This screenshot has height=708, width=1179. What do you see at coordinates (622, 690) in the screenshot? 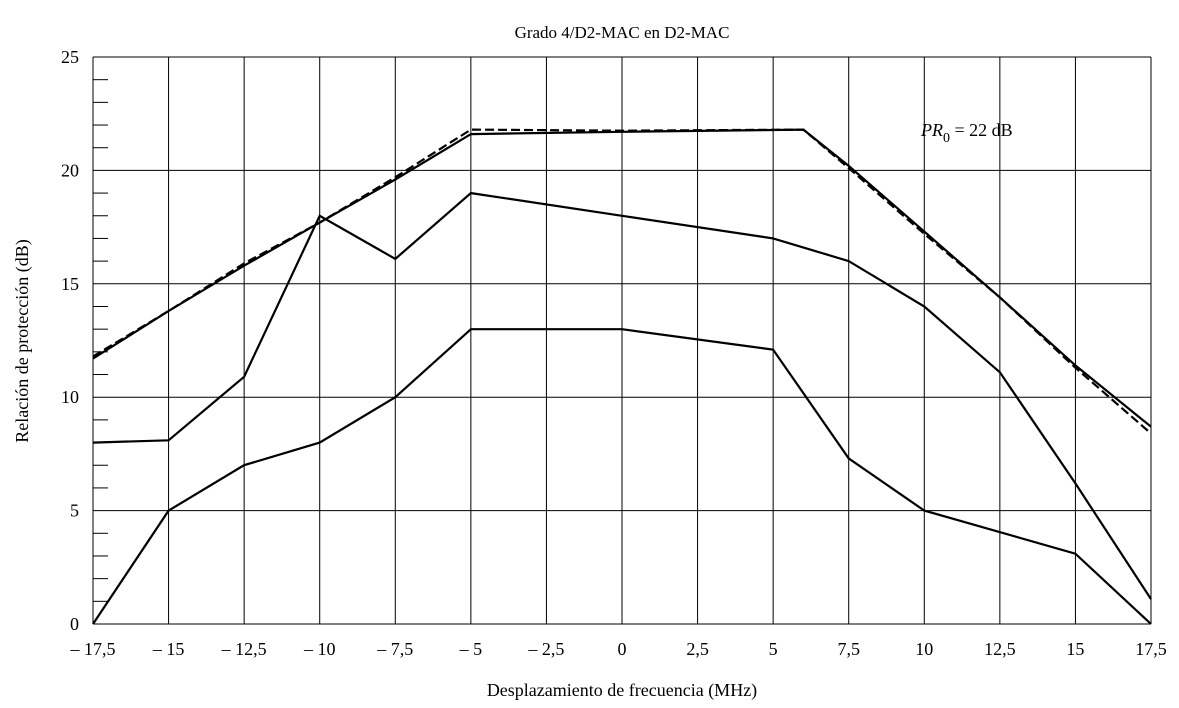
I see `x-axis-title: Desplazamiento de frecuencia (MHz)` at bounding box center [622, 690].